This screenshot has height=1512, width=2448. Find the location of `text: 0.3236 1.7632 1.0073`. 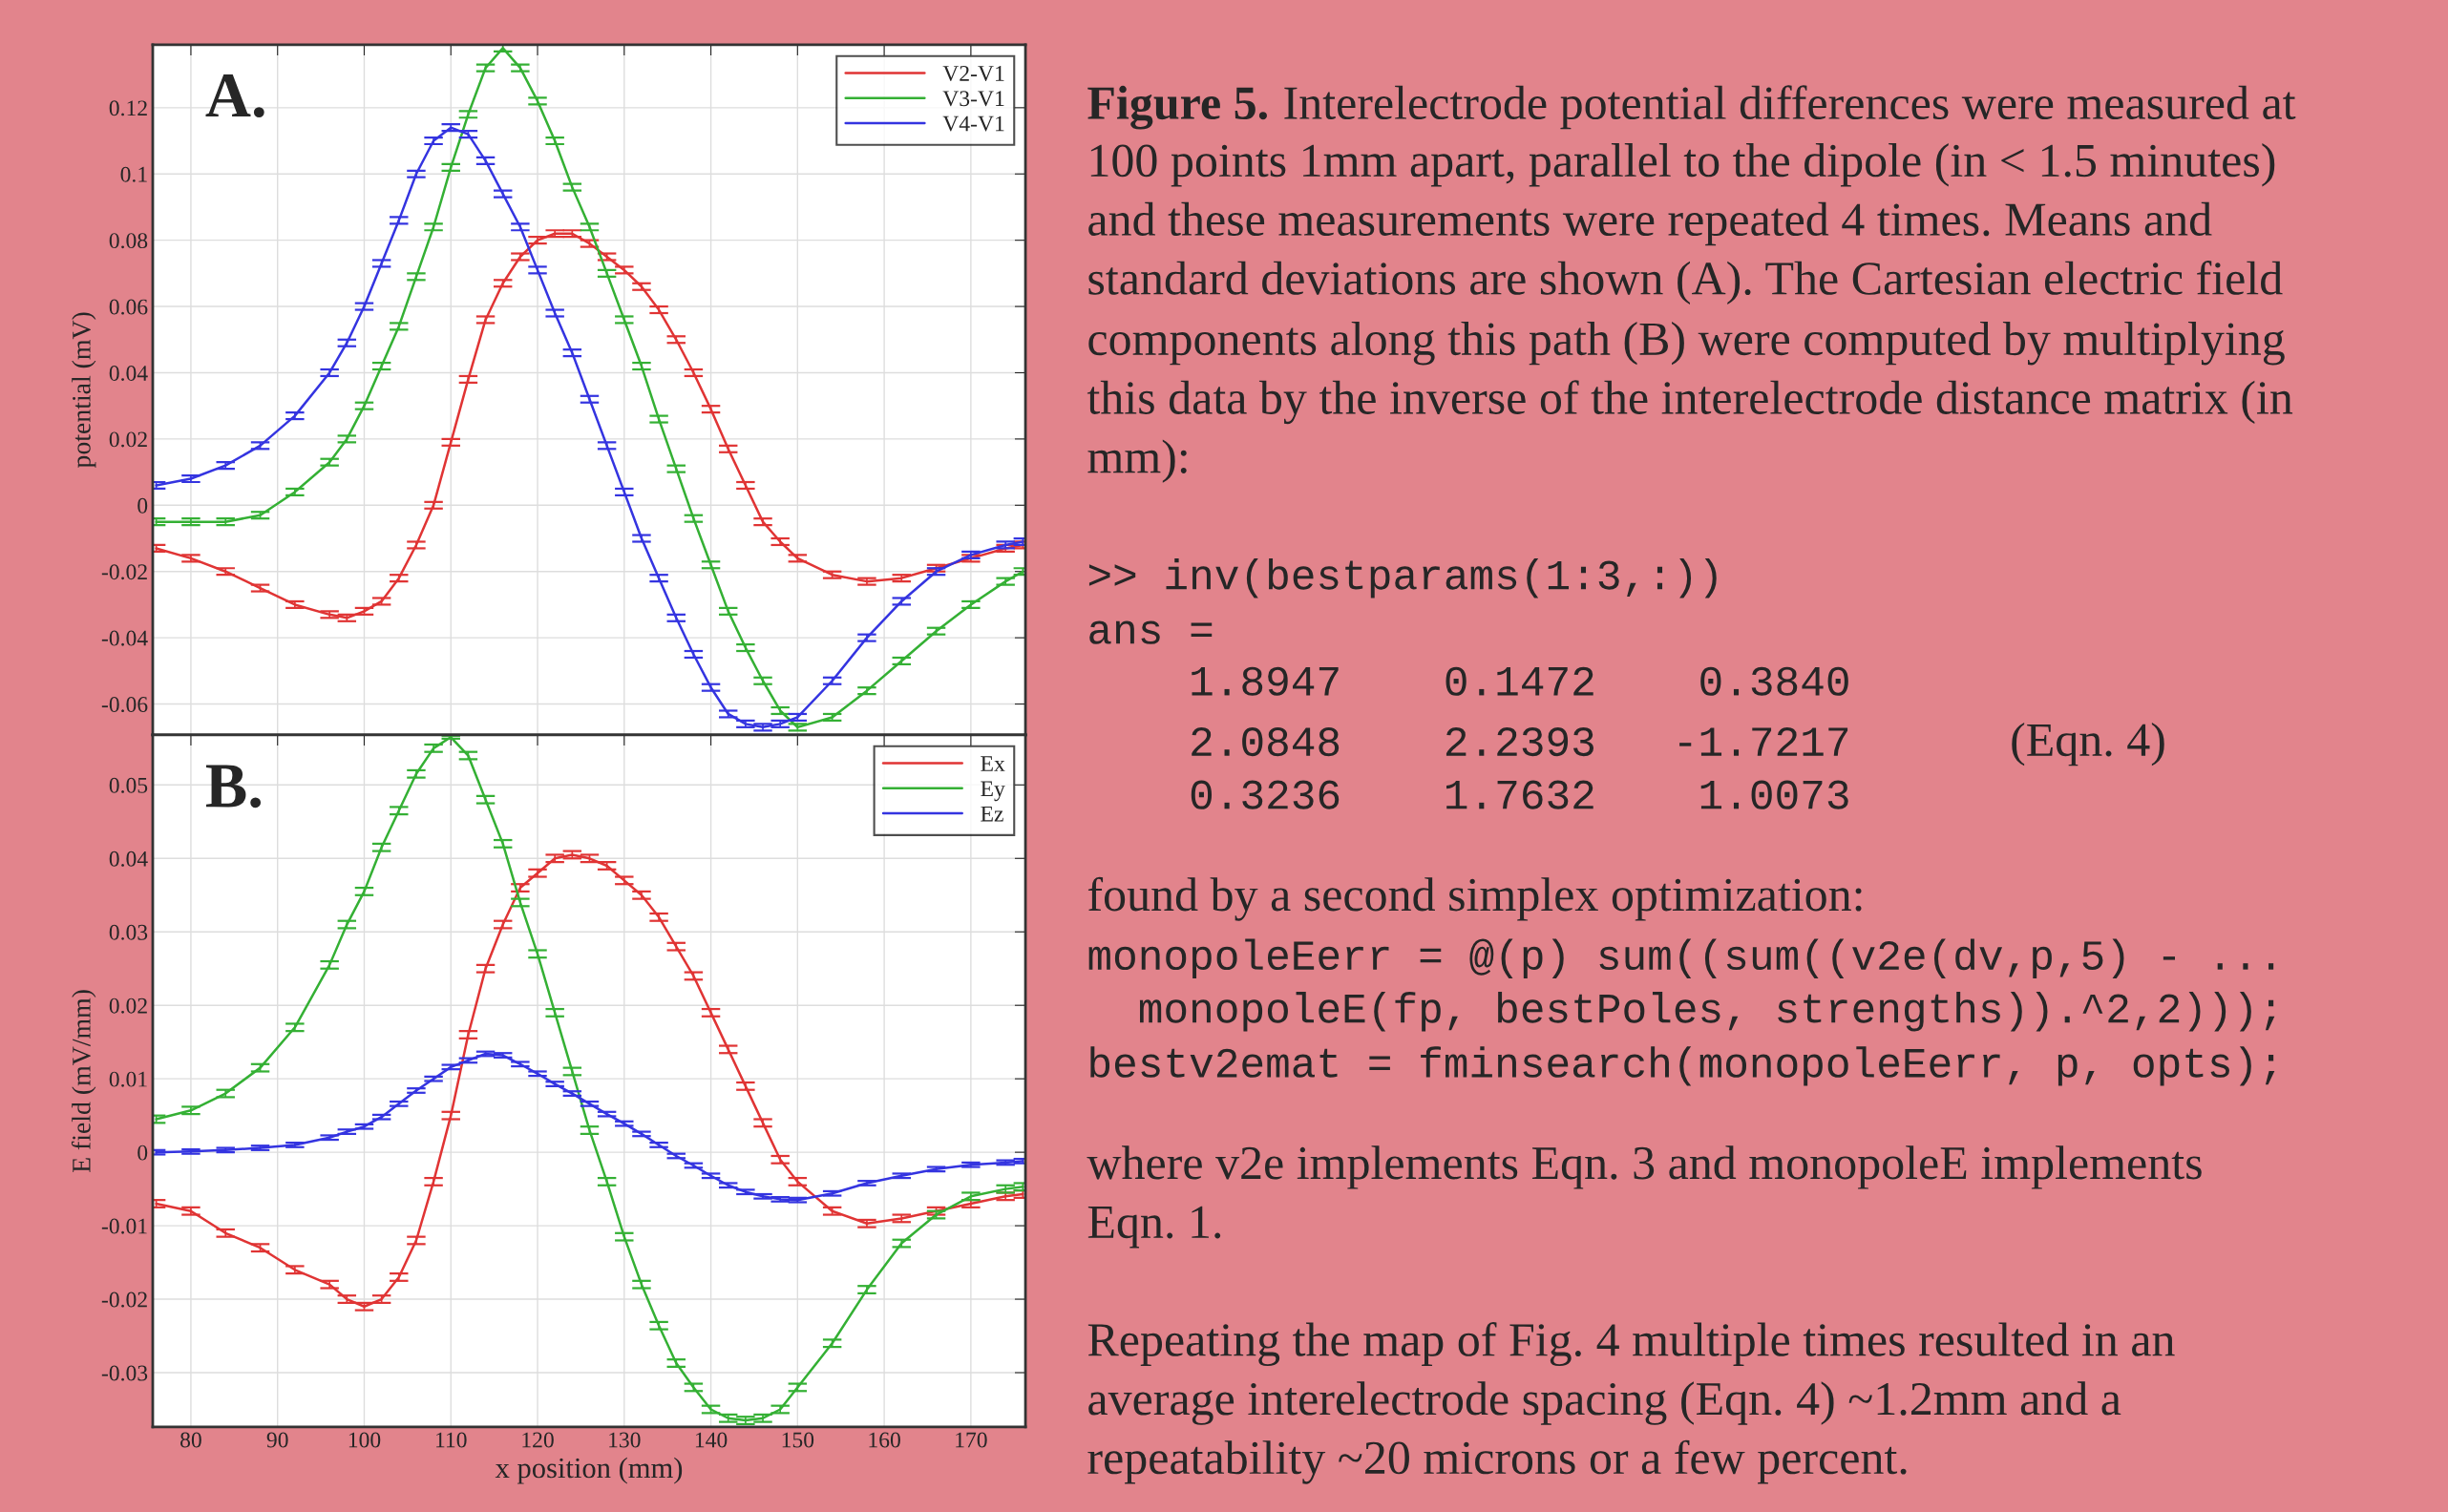

text: 0.3236 1.7632 1.0073 is located at coordinates (1520, 795).